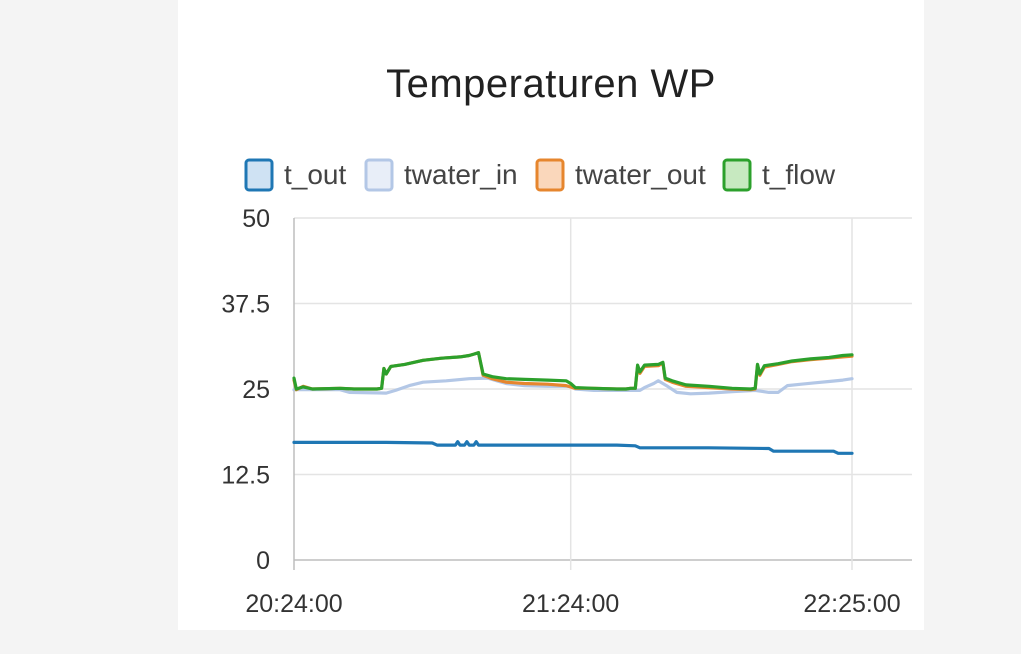  What do you see at coordinates (461, 174) in the screenshot?
I see `legend-label: twater_in` at bounding box center [461, 174].